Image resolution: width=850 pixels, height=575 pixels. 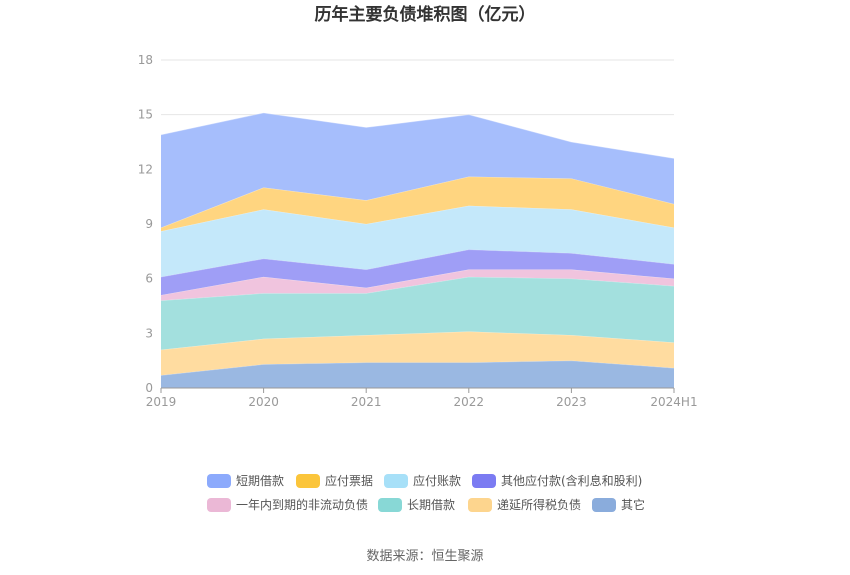 What do you see at coordinates (149, 333) in the screenshot?
I see `y-tick-label: 3` at bounding box center [149, 333].